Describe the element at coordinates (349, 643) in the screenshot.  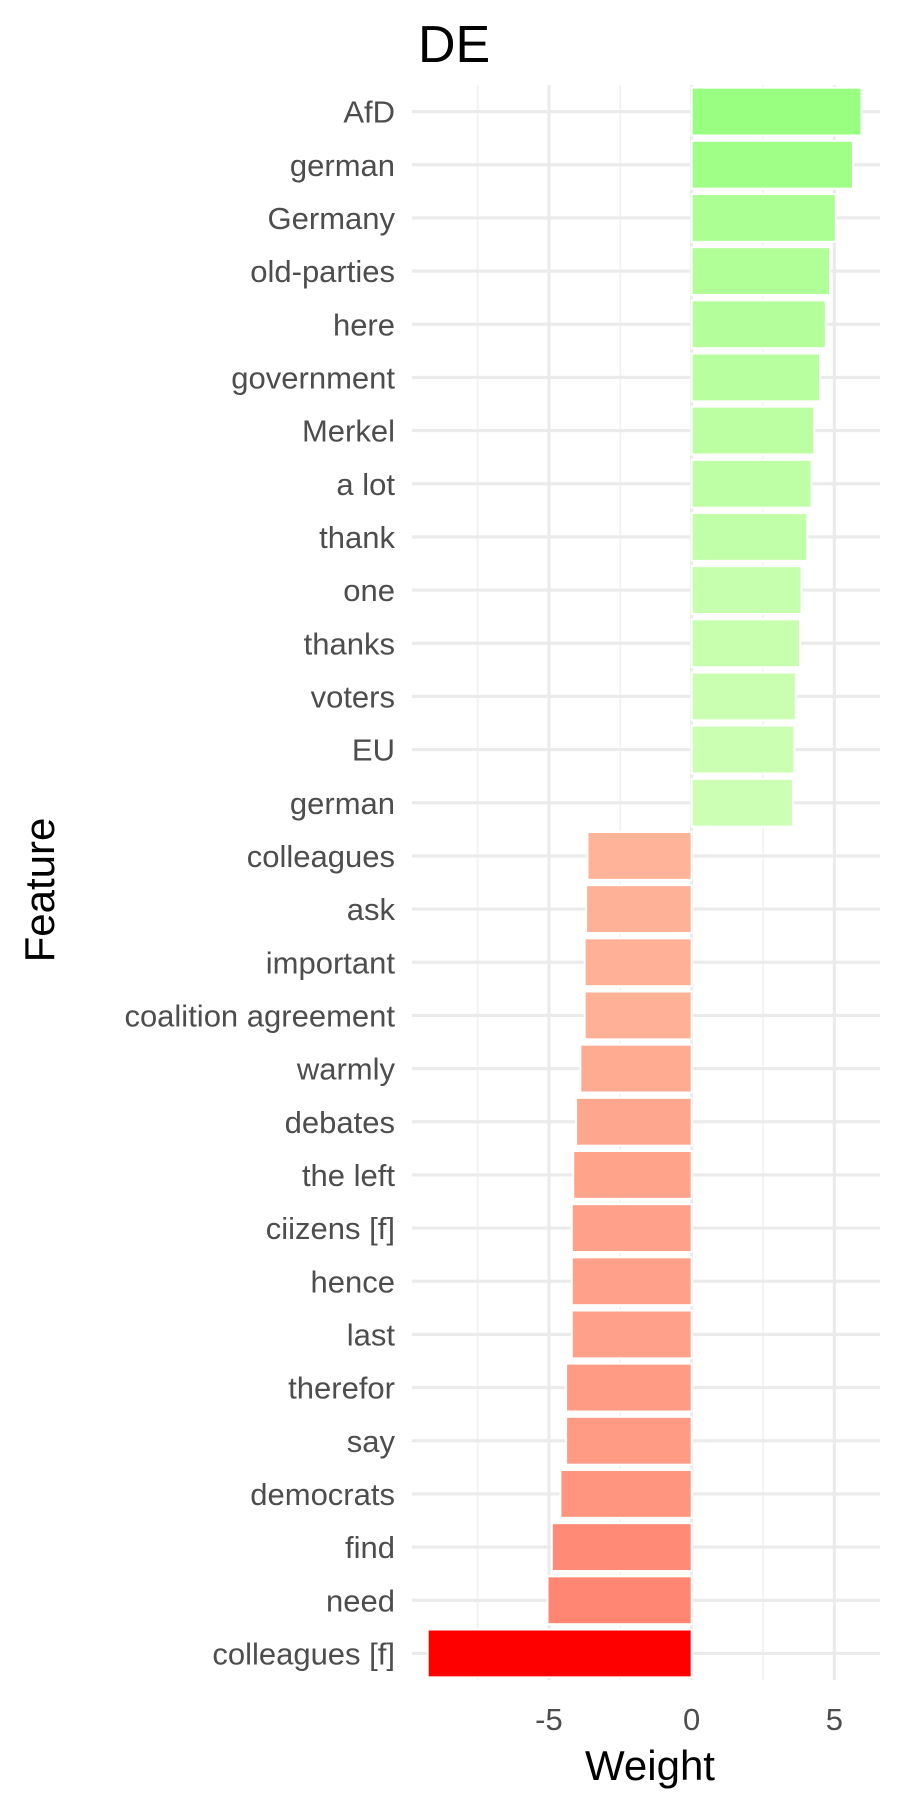
I see `y-tick-label-10: thanks` at that location.